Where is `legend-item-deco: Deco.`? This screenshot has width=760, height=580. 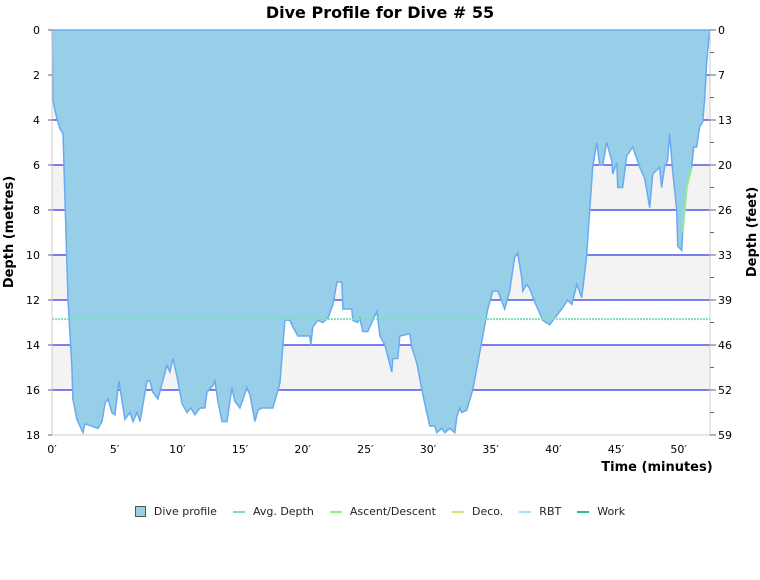
legend-item-deco: Deco. is located at coordinates (477, 511).